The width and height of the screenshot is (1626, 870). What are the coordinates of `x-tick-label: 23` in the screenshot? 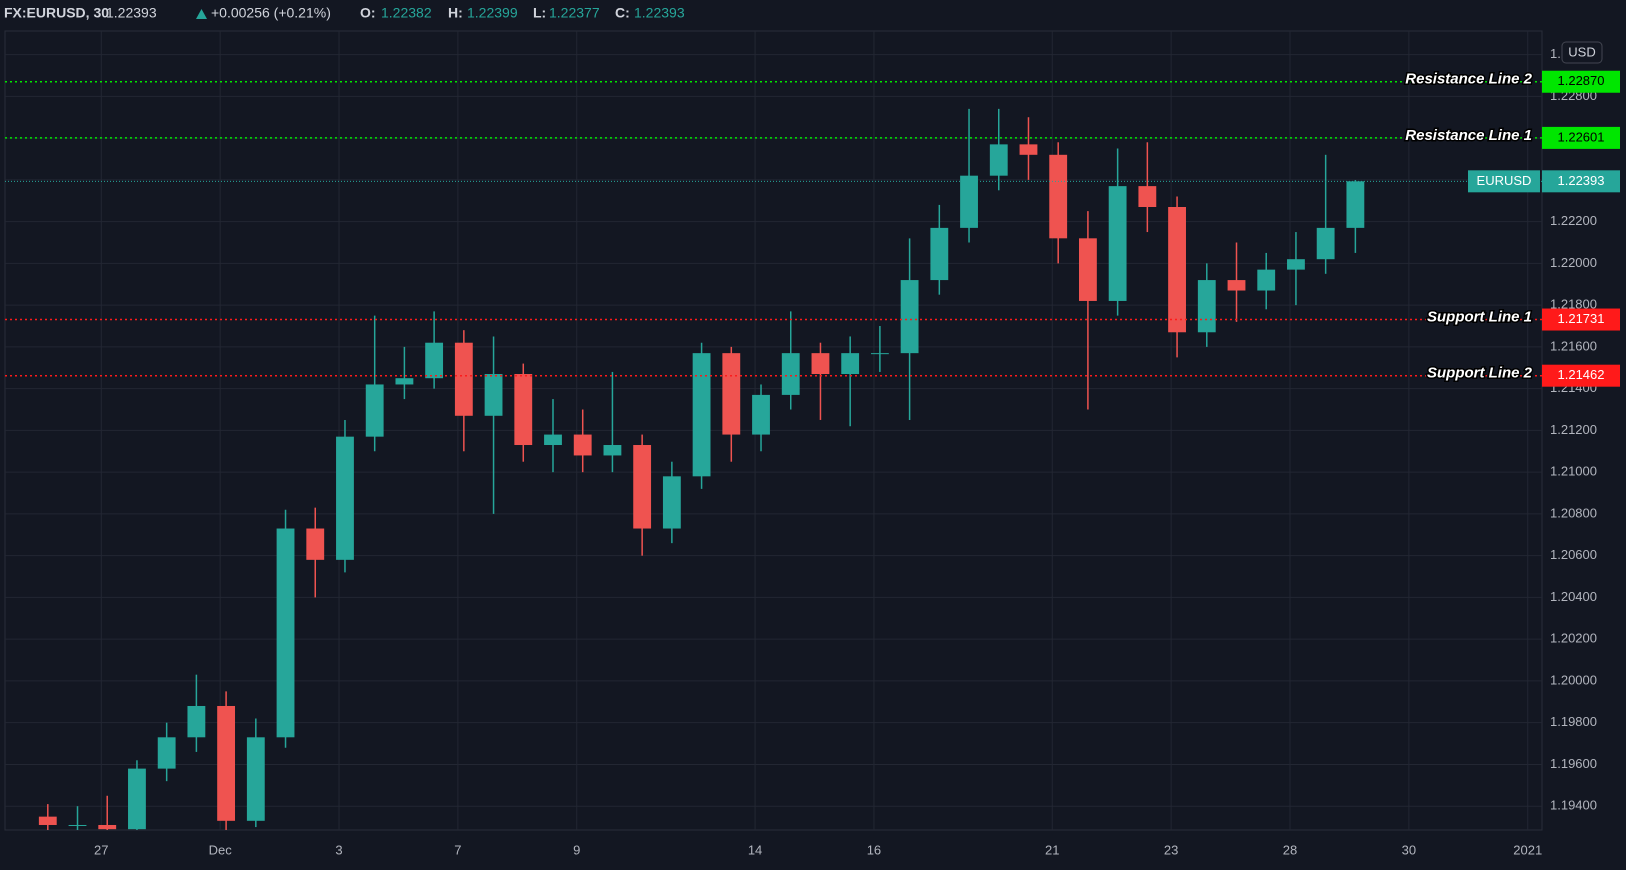 It's located at (1171, 849).